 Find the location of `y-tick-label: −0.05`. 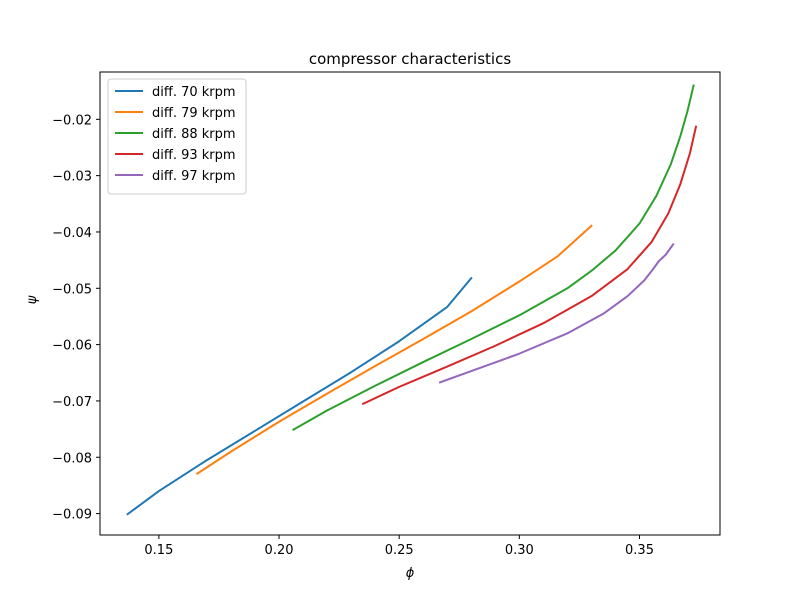

y-tick-label: −0.05 is located at coordinates (72, 289).